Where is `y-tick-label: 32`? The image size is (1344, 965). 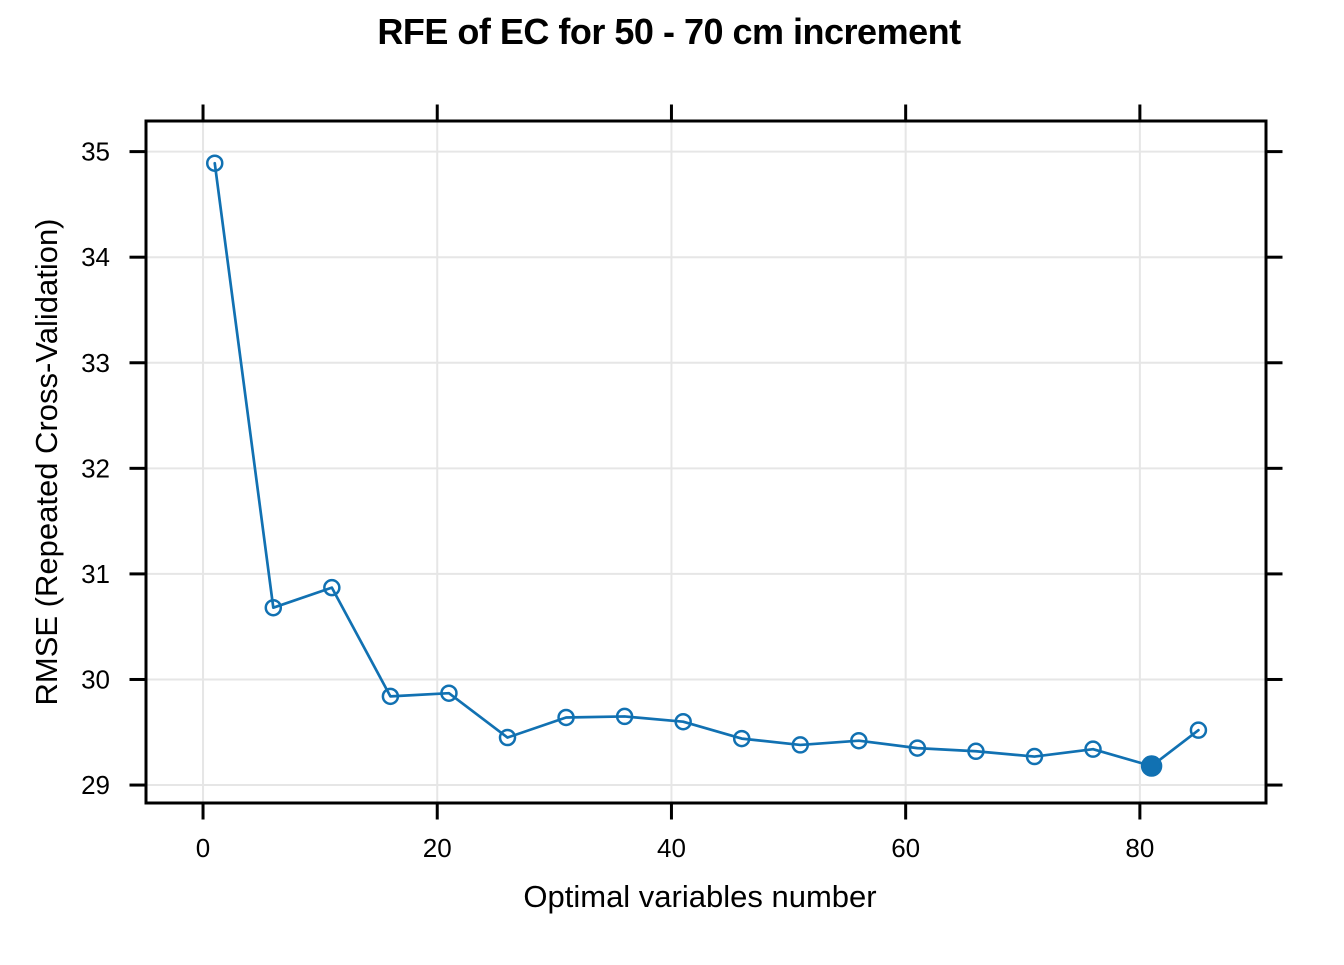
y-tick-label: 32 is located at coordinates (95, 468).